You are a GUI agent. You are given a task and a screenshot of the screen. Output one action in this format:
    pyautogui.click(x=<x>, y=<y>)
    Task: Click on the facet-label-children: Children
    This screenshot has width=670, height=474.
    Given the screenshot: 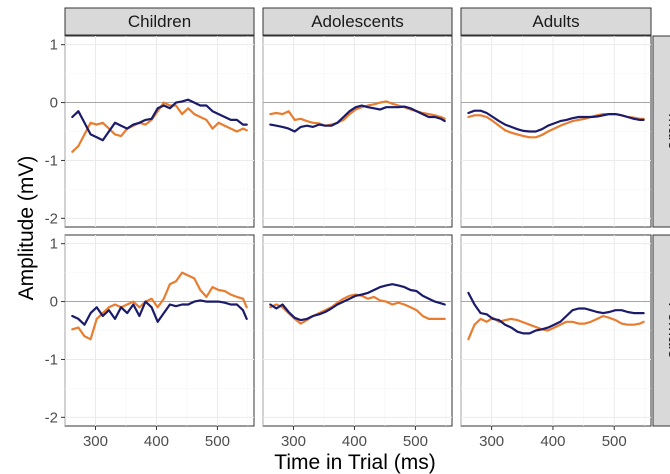 What is the action you would take?
    pyautogui.click(x=159, y=21)
    